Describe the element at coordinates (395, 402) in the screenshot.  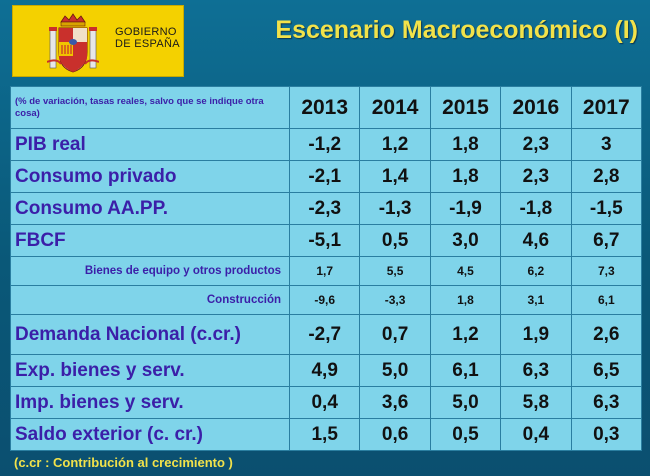
I see `value-cell: 3,6` at that location.